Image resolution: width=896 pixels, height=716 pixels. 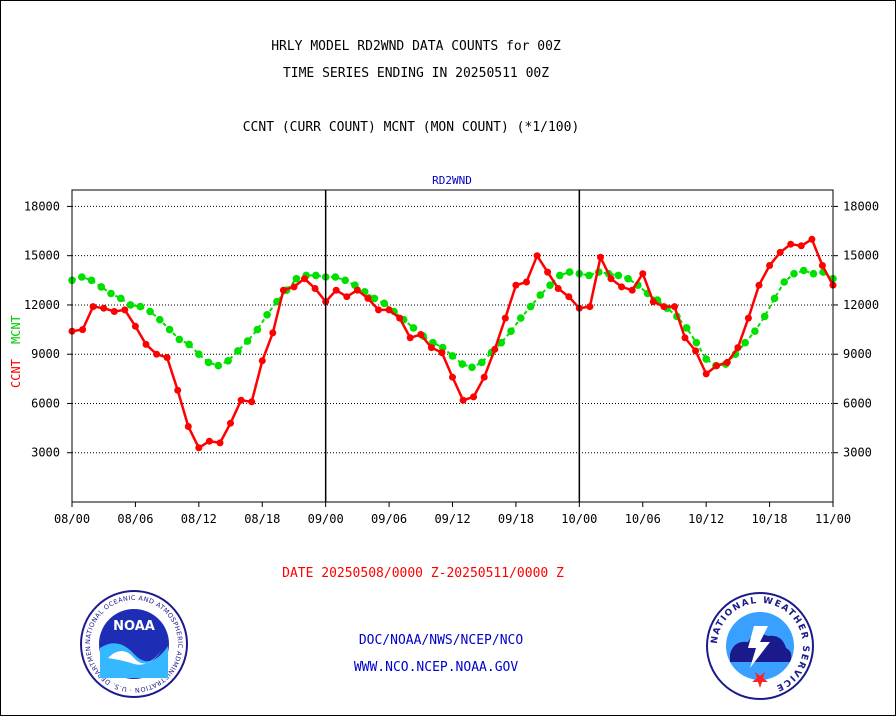 I want to click on chart-title-line2: TIME SERIES ENDING IN 20250511 00Z, so click(x=416, y=73).